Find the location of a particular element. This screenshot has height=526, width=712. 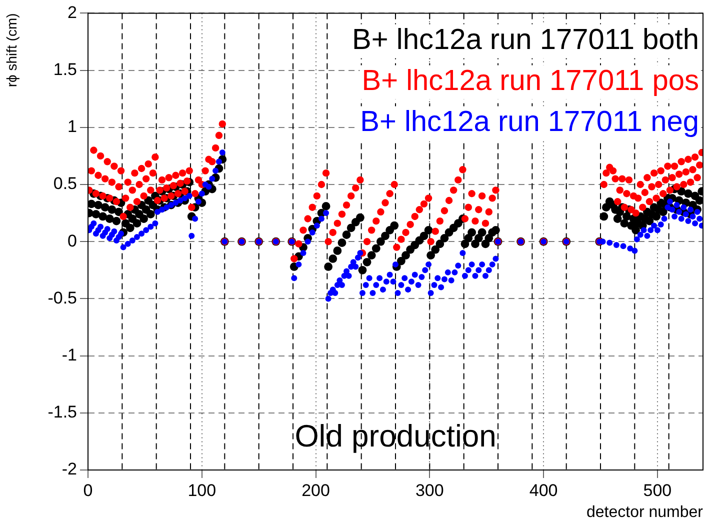

x-tick-label: 500 is located at coordinates (657, 490).